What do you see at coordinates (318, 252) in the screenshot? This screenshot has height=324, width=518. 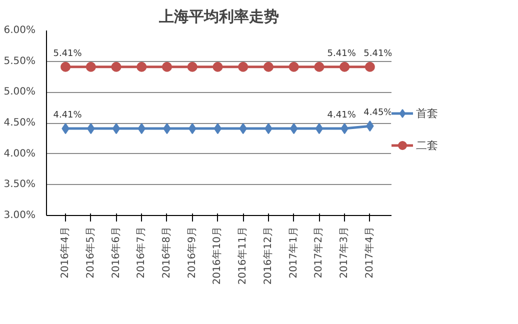 I see `x-tick-label: 2017年2月` at bounding box center [318, 252].